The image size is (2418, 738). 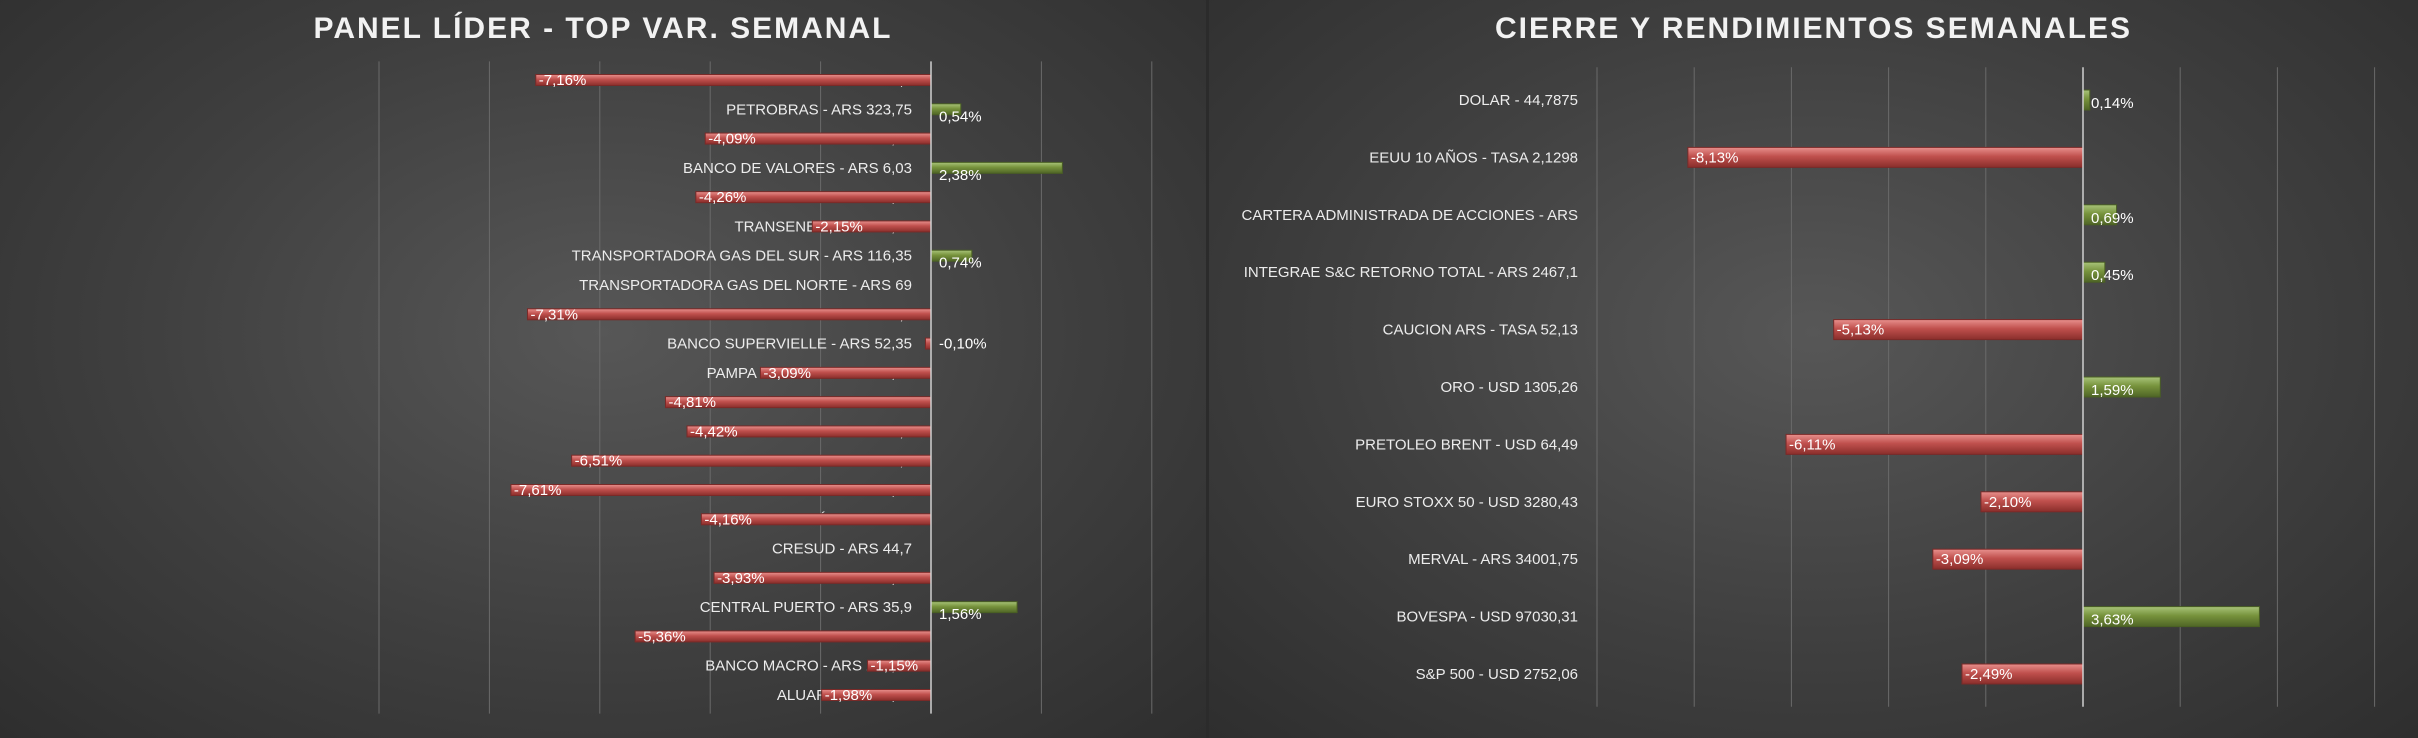 I want to click on category-label: ORO - USD 1305,26, so click(x=1509, y=387).